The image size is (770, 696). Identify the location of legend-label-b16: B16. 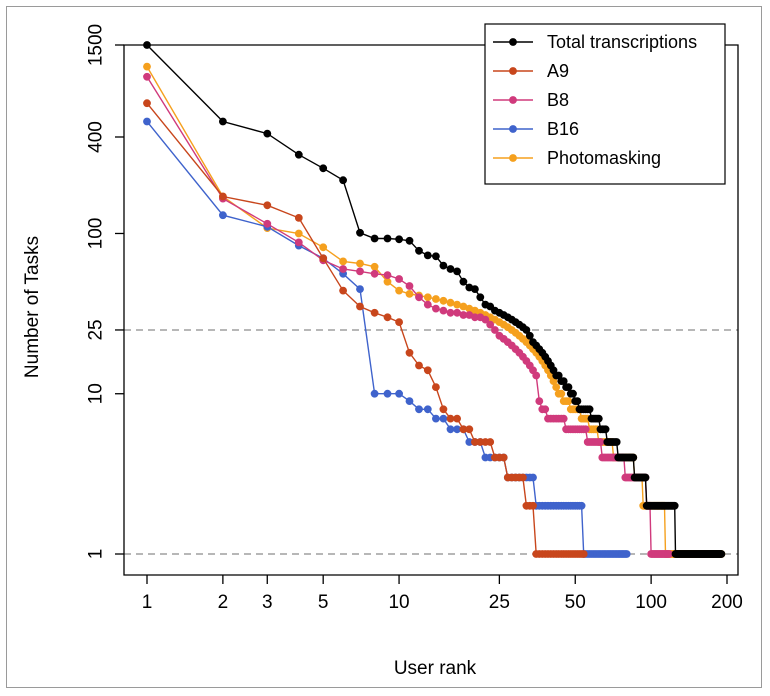
(563, 129).